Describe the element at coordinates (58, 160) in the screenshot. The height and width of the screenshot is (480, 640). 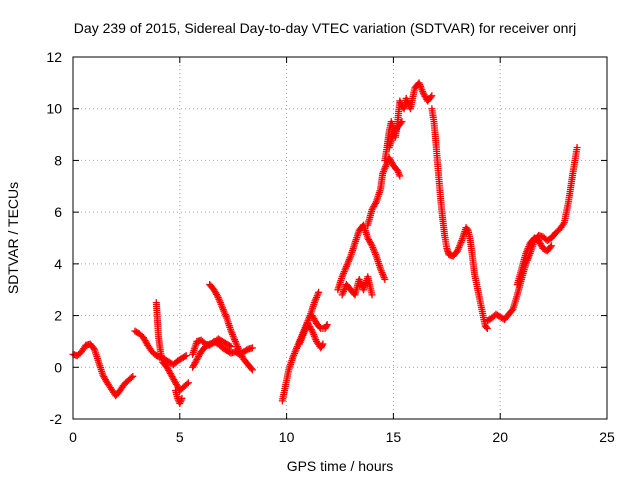
I see `y-tick-label: 8` at that location.